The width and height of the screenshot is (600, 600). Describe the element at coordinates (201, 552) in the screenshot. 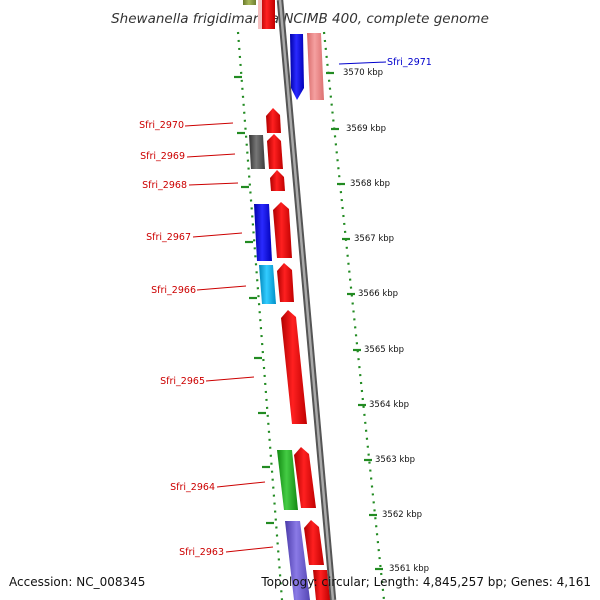

I see `gene-label-sfri-2963: Sfri_2963` at that location.